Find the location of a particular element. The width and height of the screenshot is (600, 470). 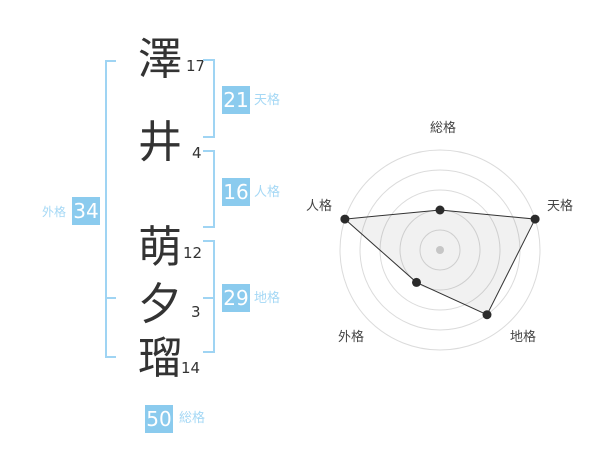

axis-label-jinkaku: 人格 is located at coordinates (319, 206).